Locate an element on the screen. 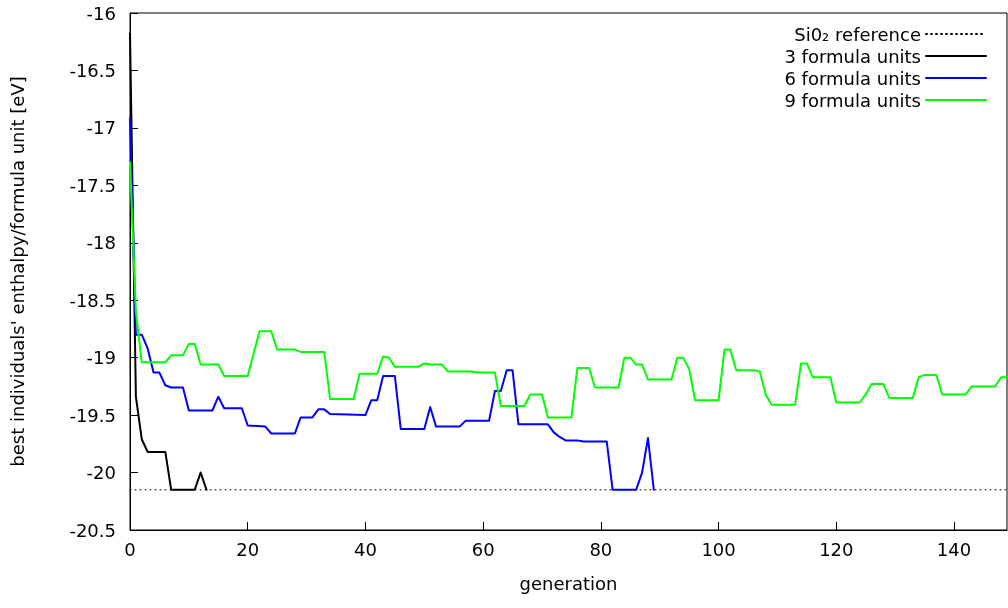 The image size is (1008, 608). y-tick-label: -16.5 is located at coordinates (92, 70).